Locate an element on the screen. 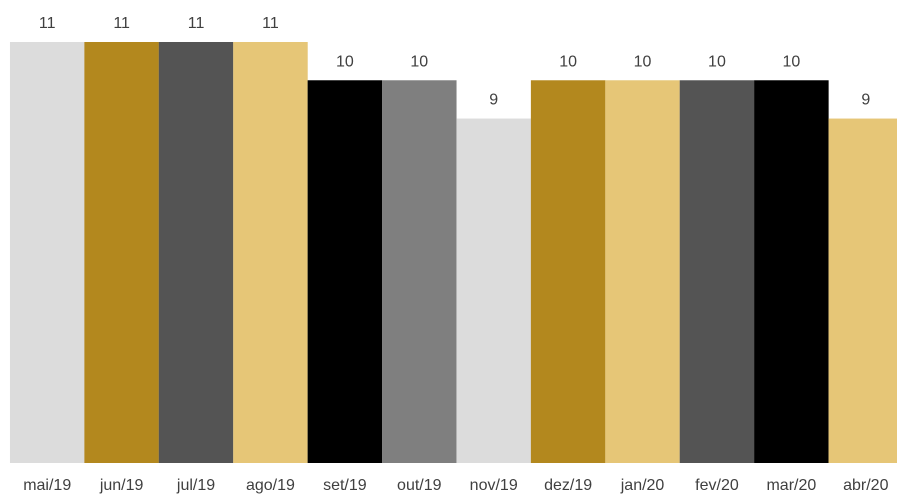 This screenshot has height=501, width=897. value-label-out-19: 10 is located at coordinates (419, 61).